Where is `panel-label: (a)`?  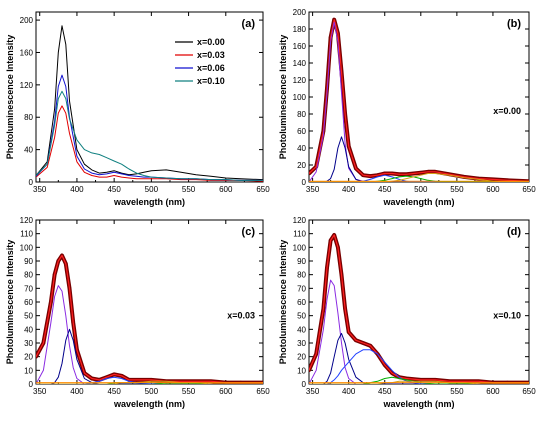 panel-label: (a) is located at coordinates (249, 24).